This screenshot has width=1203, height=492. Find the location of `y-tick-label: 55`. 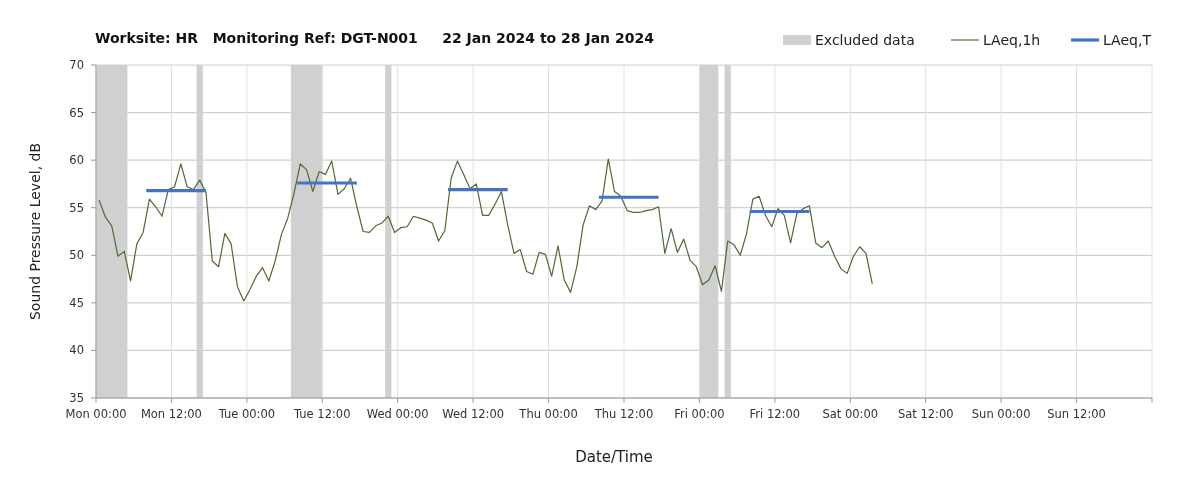

y-tick-label: 55 is located at coordinates (76, 207).